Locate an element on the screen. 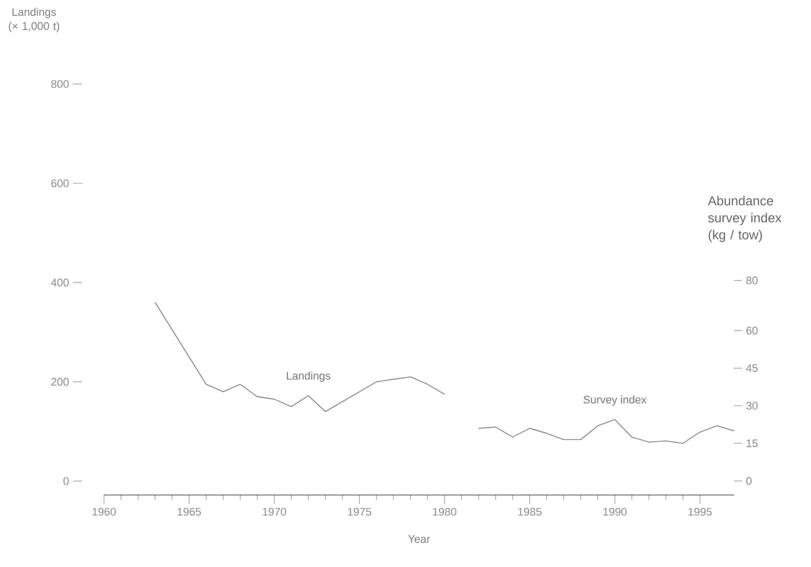 This screenshot has width=811, height=567. x-tick-label: 1985 is located at coordinates (530, 512).